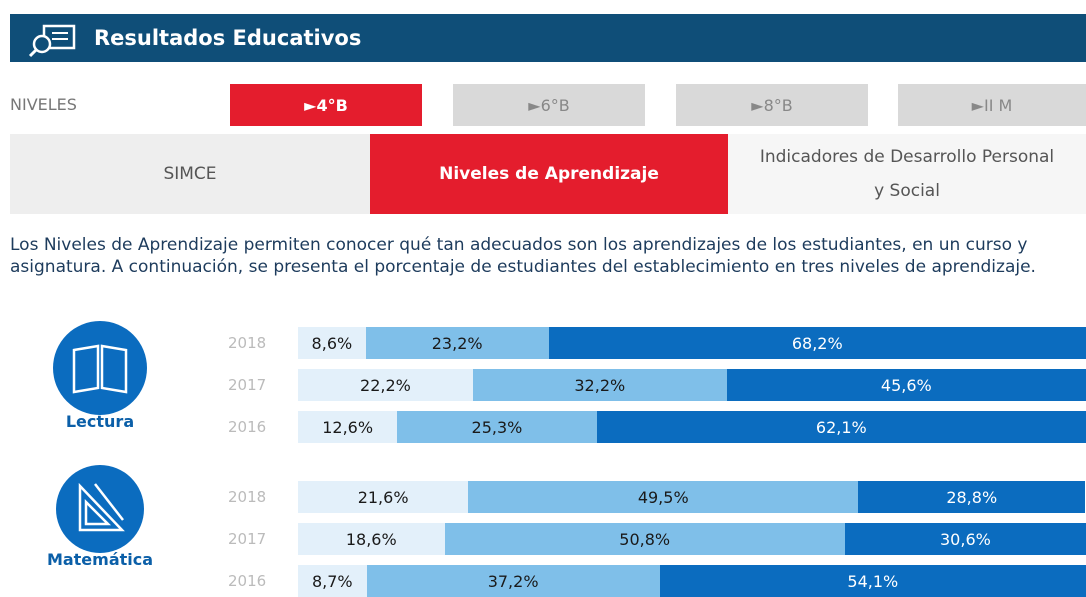 This screenshot has height=597, width=1086. I want to click on header-title: Resultados Educativos, so click(228, 38).